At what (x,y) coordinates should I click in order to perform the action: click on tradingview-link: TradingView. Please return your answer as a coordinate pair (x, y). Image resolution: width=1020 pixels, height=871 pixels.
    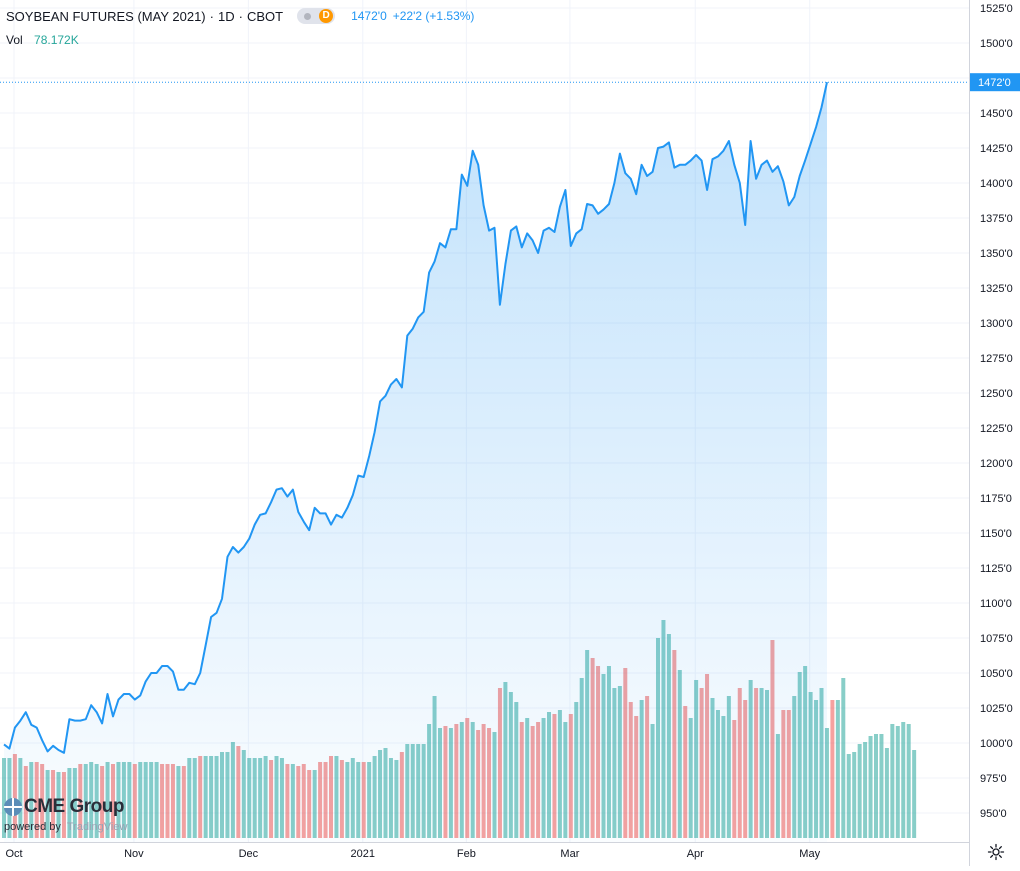
    Looking at the image, I should click on (97, 827).